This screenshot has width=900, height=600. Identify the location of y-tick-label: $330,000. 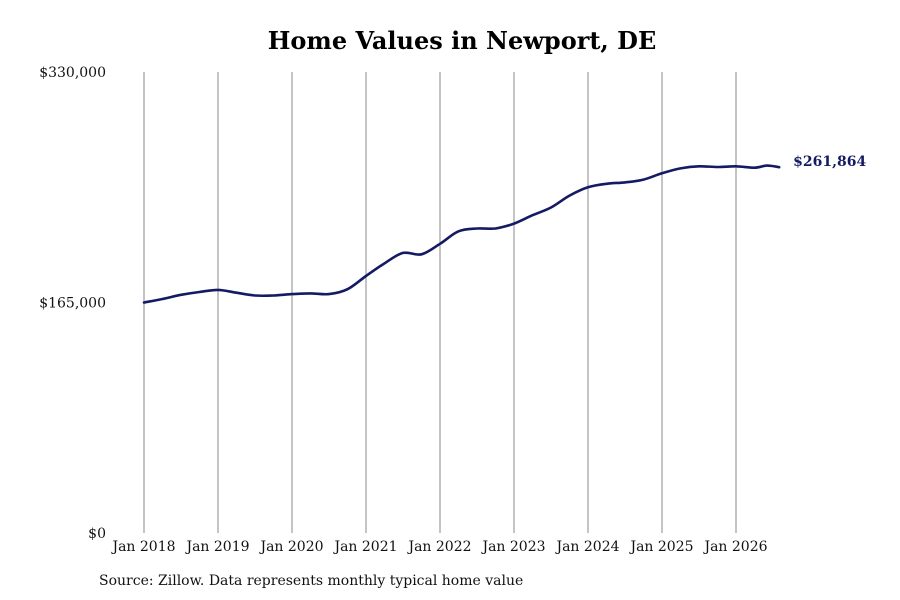
(72, 73).